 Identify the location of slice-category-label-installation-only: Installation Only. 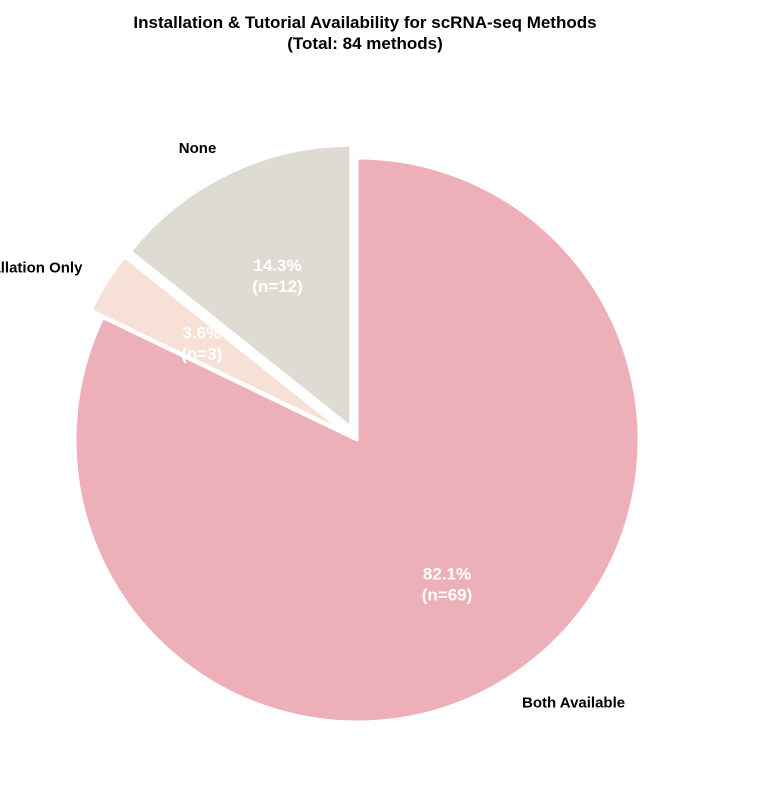
(41, 267).